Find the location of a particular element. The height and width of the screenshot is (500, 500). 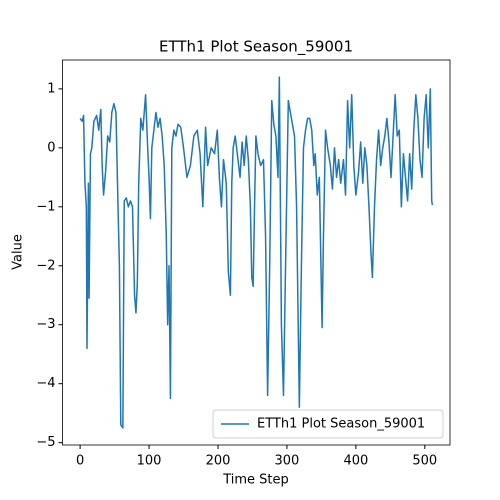

y-tick-label: −5 is located at coordinates (45, 442).